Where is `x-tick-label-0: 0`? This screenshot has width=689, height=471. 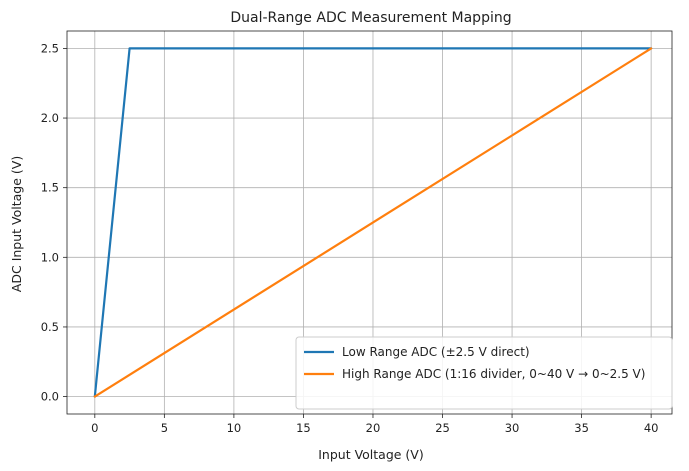
x-tick-label-0: 0 is located at coordinates (94, 428).